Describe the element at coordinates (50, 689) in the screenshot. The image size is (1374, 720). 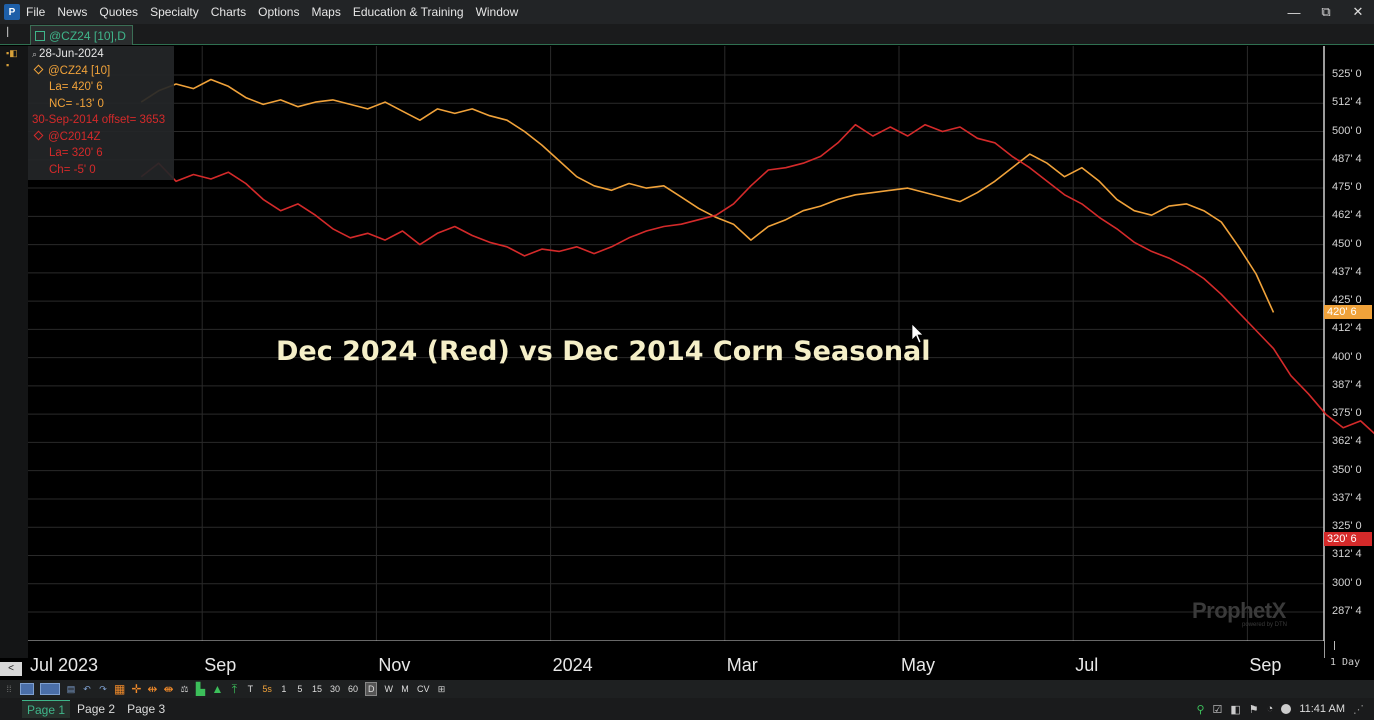
I see `select-tool-icon` at that location.